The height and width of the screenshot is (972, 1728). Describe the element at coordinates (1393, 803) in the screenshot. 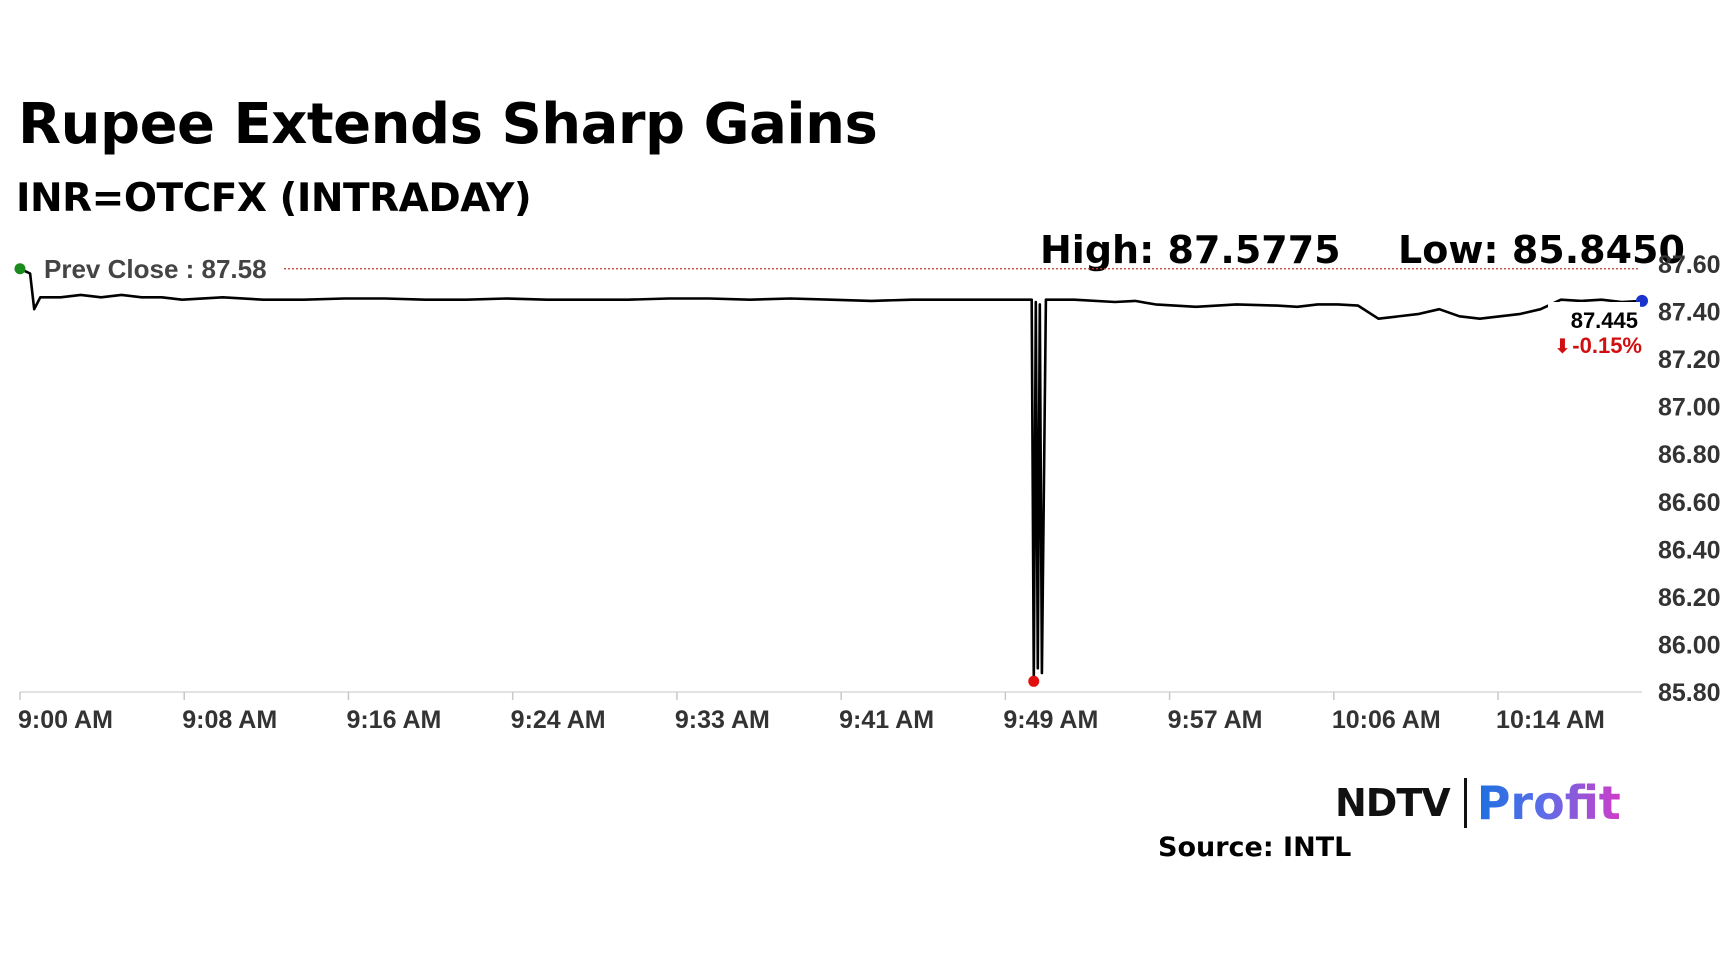

I see `ndtv-logo-text: NDTV` at that location.